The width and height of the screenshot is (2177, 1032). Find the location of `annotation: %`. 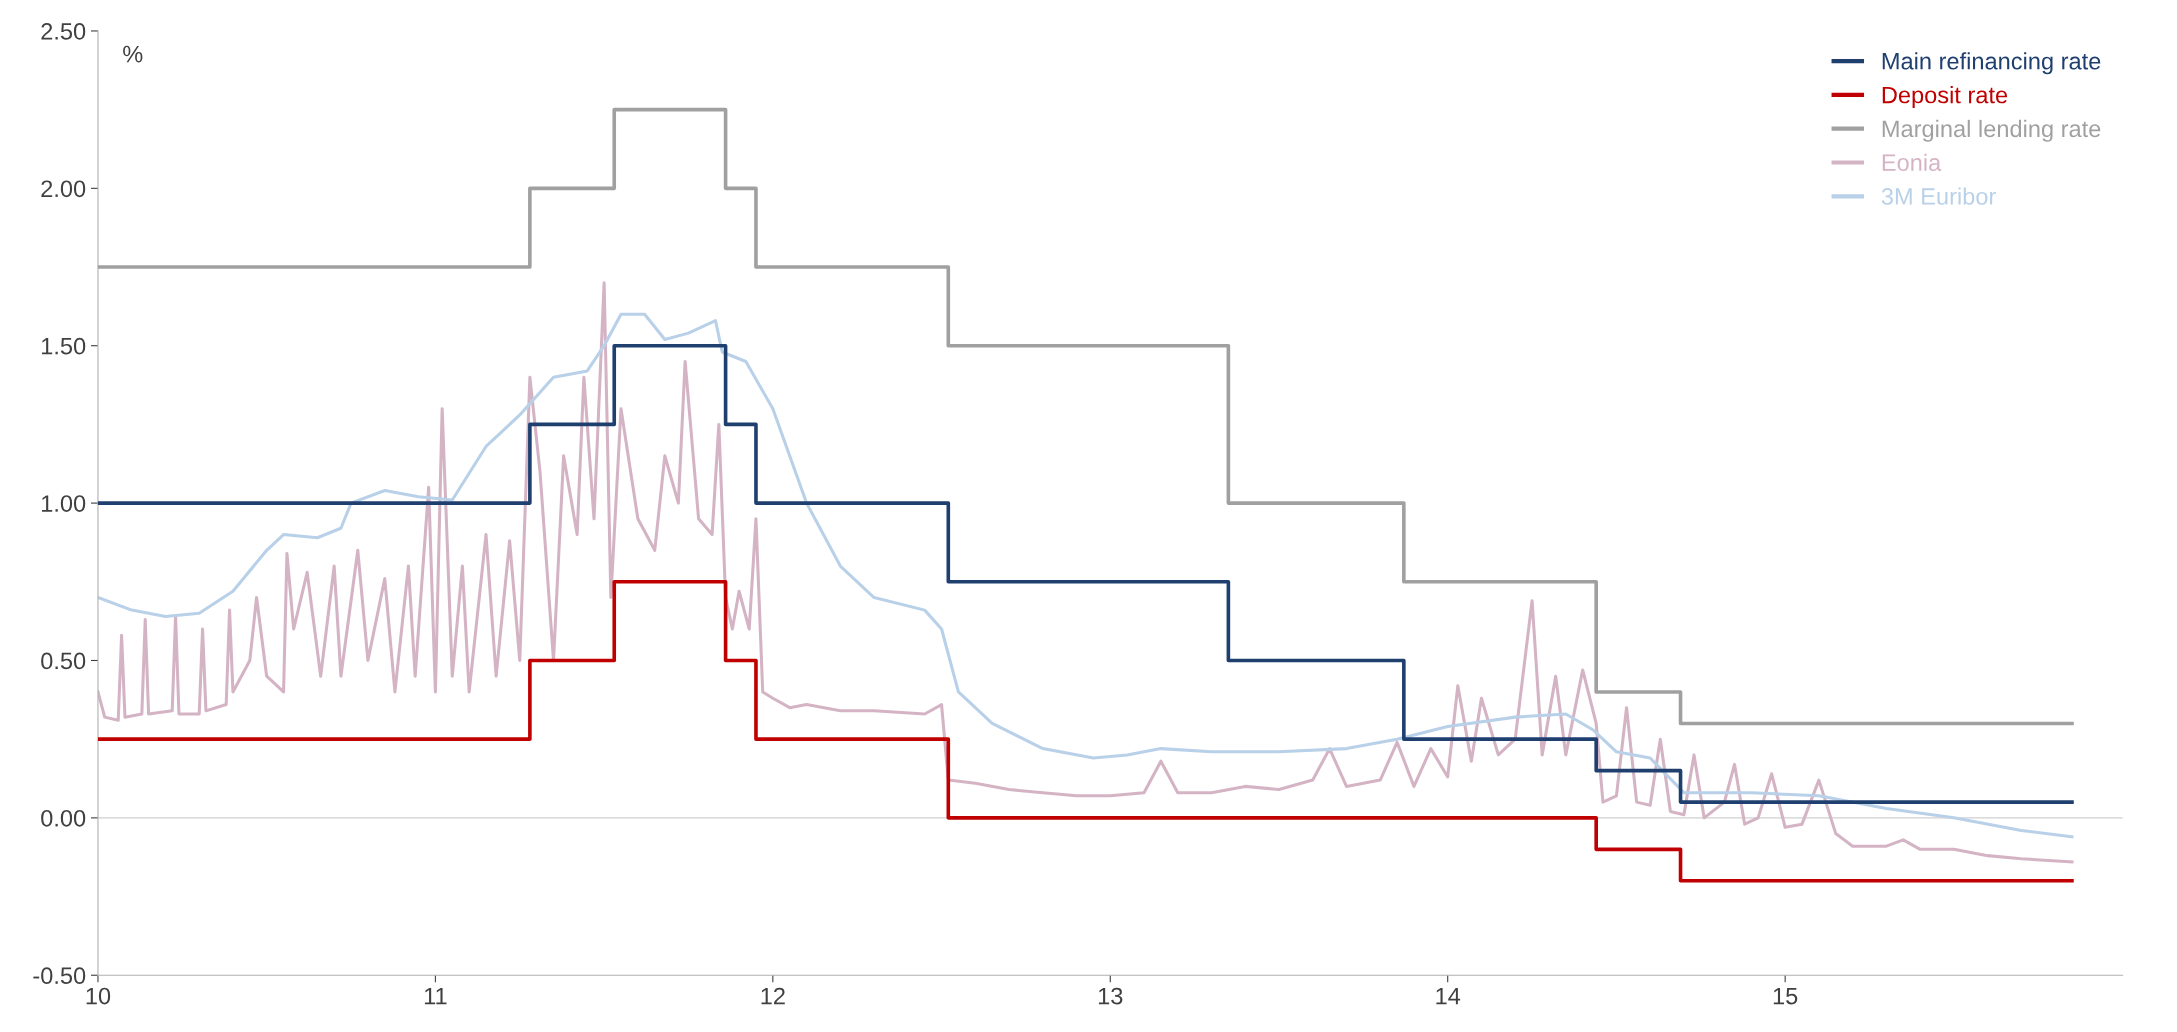

annotation: % is located at coordinates (133, 54).